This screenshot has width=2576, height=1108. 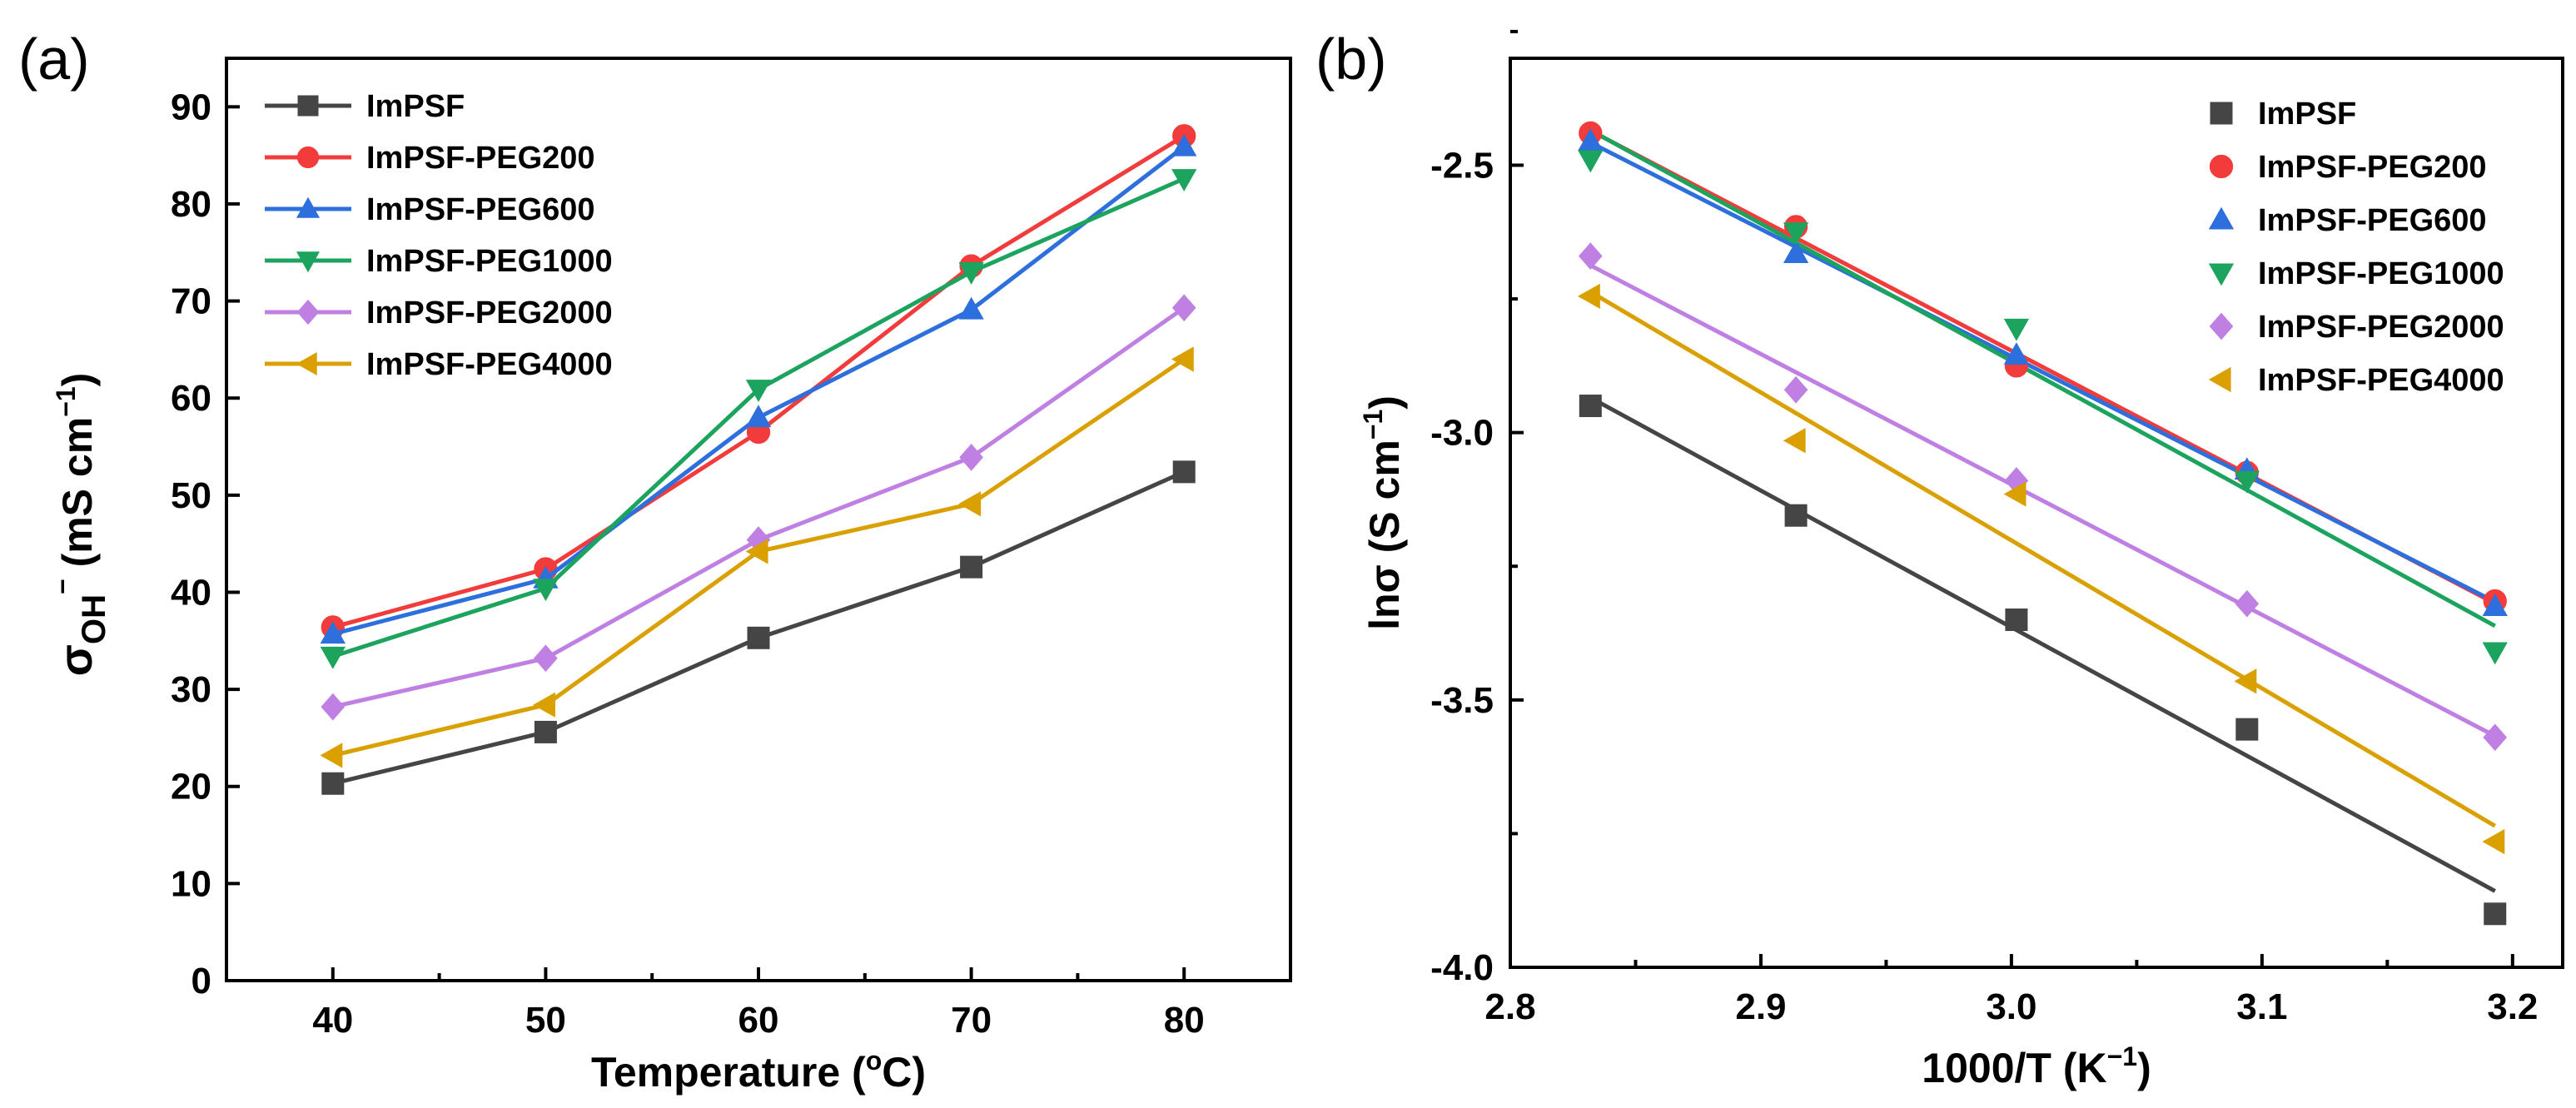 I want to click on panel-b-legend-item: ImPSF-PEG2000, so click(x=2356, y=327).